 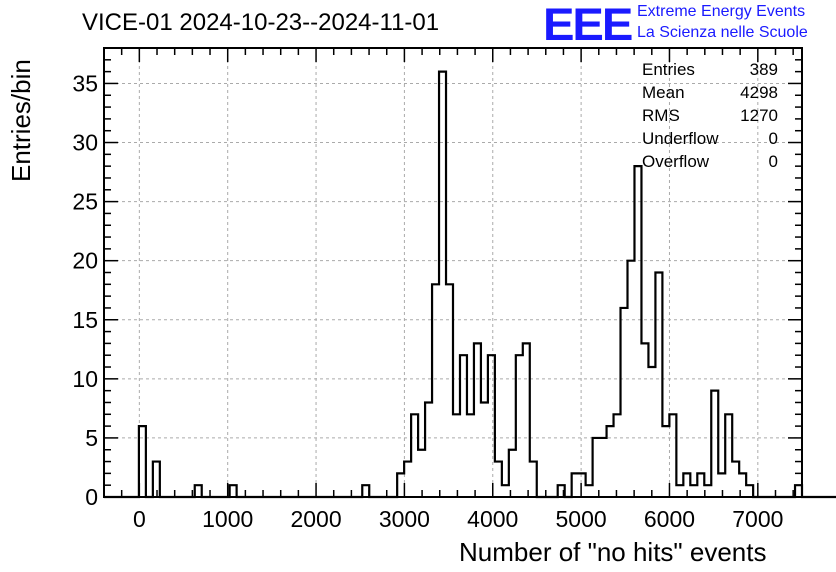 I want to click on x-tick-label: 2000, so click(x=315, y=519).